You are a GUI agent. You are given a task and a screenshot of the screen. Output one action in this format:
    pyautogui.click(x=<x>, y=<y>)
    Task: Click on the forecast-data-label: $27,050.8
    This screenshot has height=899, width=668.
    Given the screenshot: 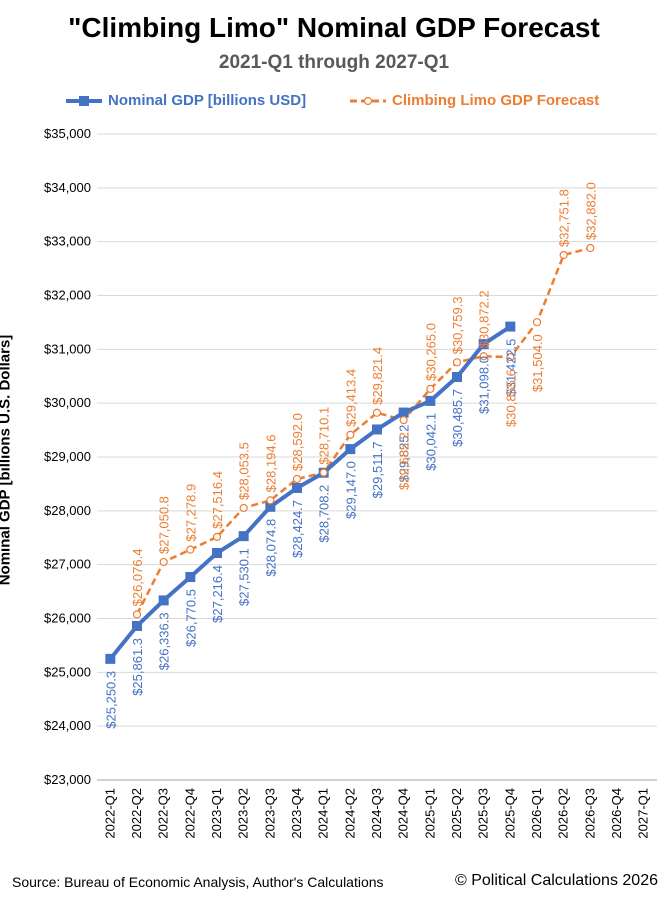 What is the action you would take?
    pyautogui.click(x=164, y=525)
    